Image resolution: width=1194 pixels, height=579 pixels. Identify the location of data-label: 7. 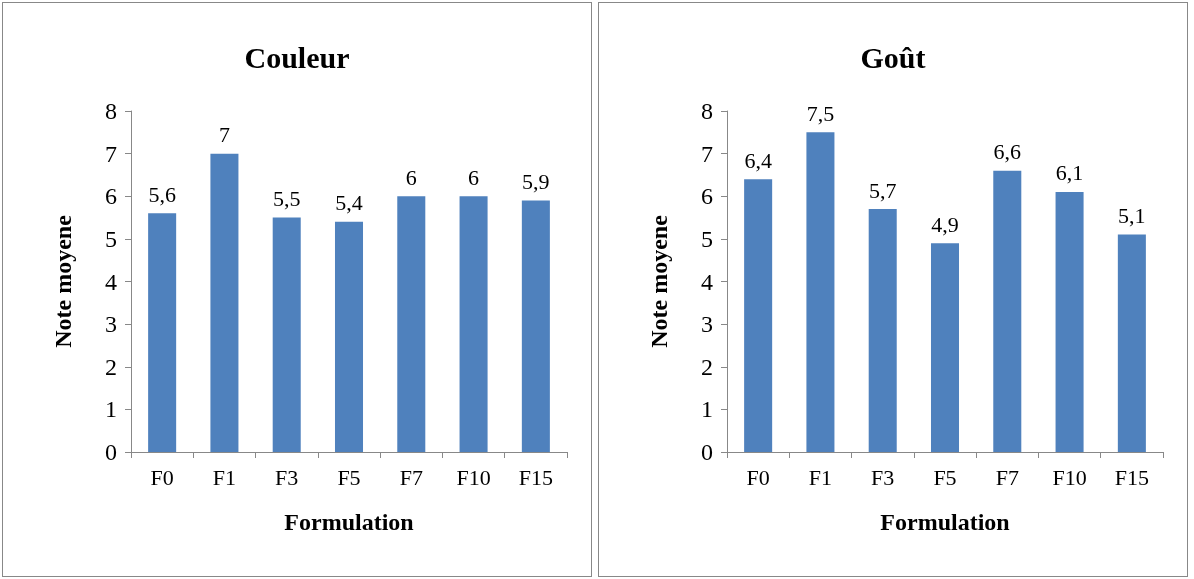
(224, 135).